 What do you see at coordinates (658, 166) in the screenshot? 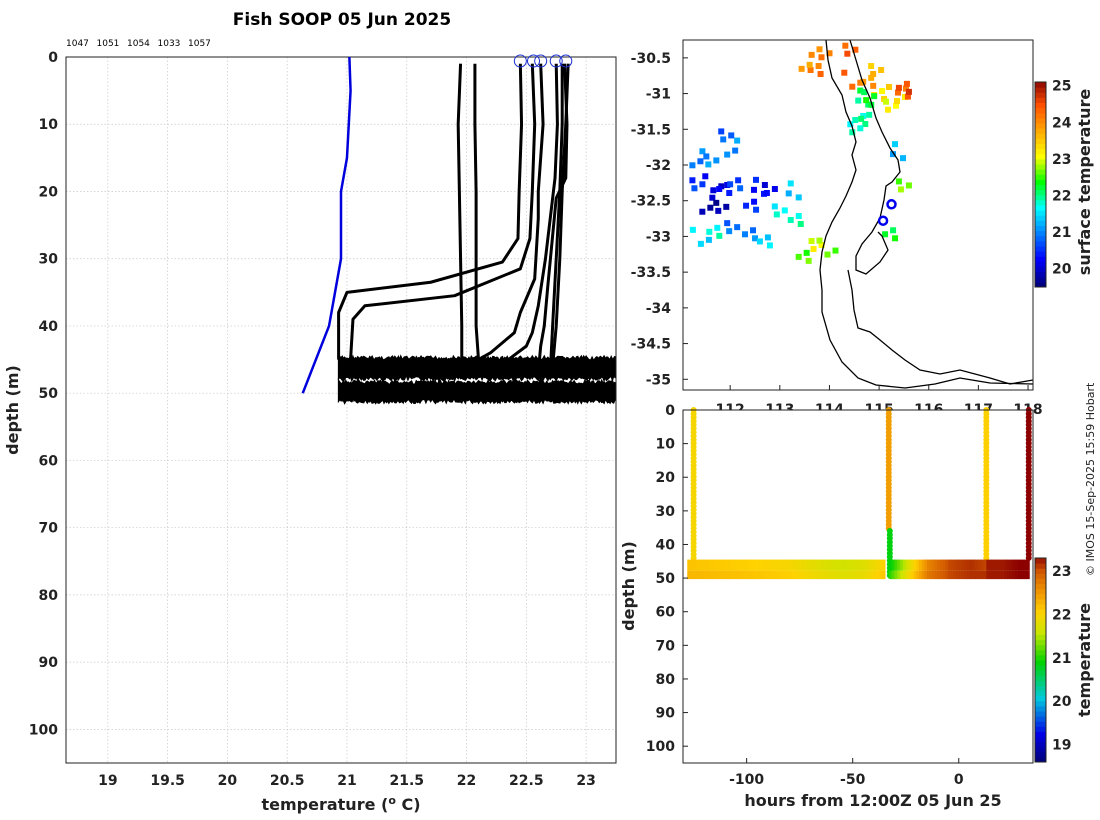
I see `lat-tick-label: -32` at bounding box center [658, 166].